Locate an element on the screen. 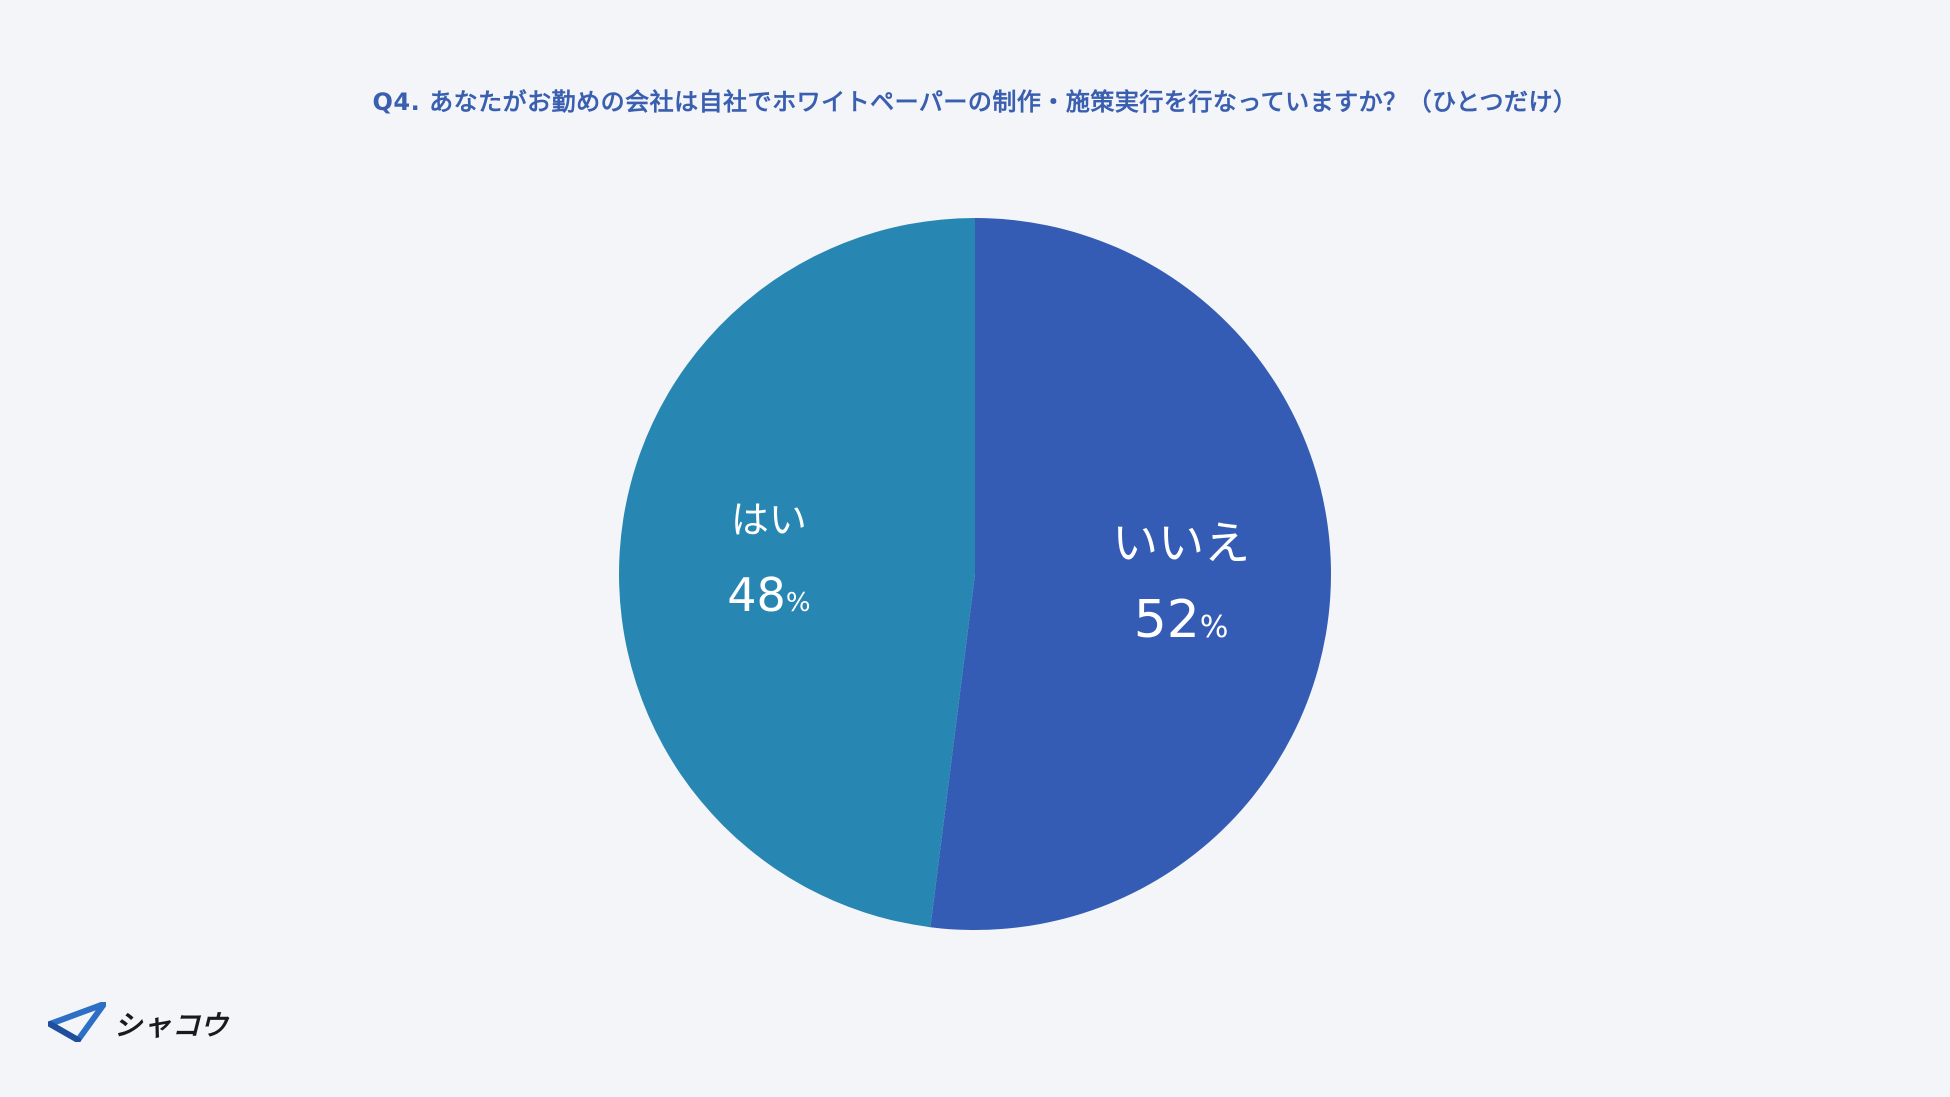 The width and height of the screenshot is (1950, 1097). slice-value-1: 48% is located at coordinates (768, 595).